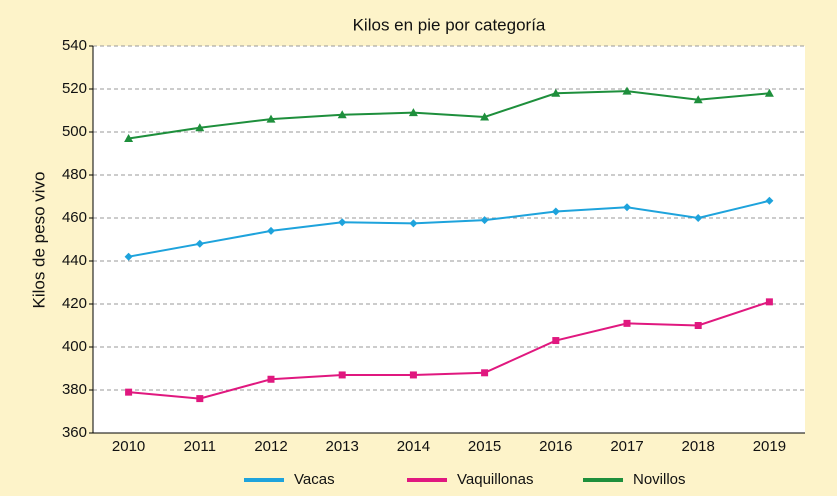 Image resolution: width=837 pixels, height=496 pixels. Describe the element at coordinates (484, 446) in the screenshot. I see `x-tick-label: 2015` at that location.